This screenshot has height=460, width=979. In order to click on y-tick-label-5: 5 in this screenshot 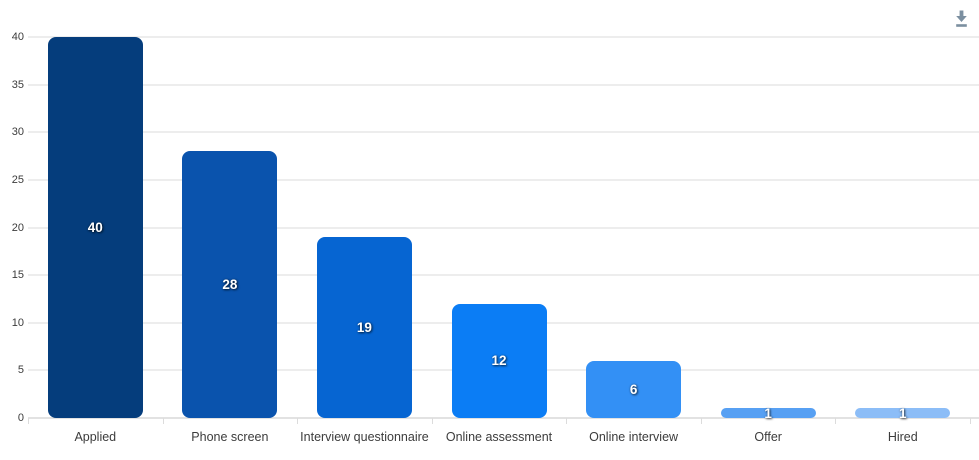, I will do `click(20, 370)`.